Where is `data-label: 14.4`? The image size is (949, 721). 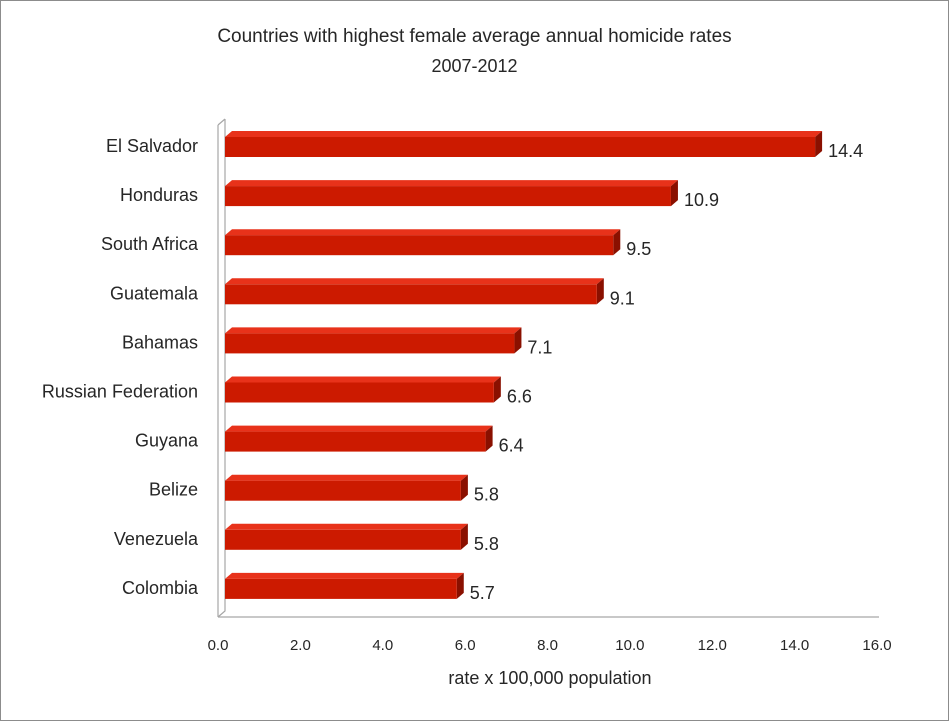
data-label: 14.4 is located at coordinates (845, 151).